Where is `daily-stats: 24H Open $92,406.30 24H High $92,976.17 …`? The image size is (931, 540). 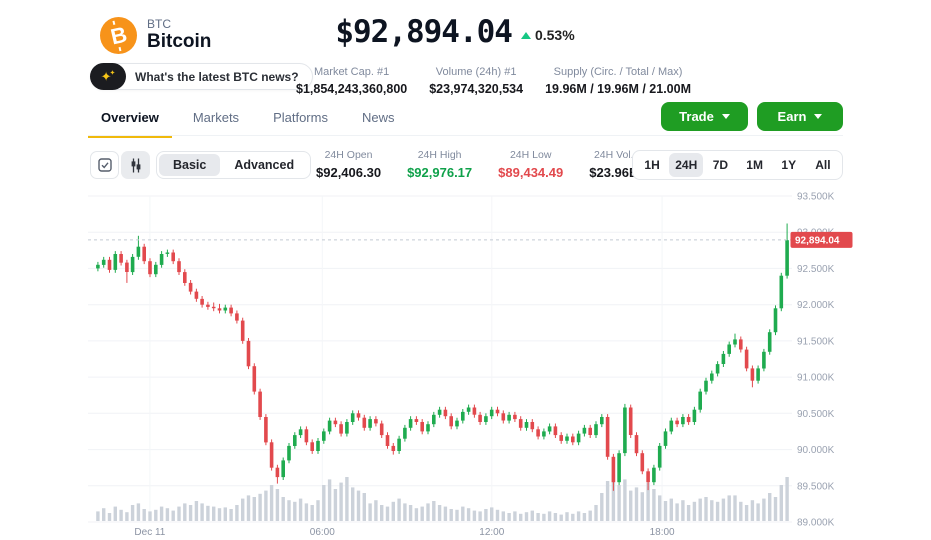
daily-stats: 24H Open $92,406.30 24H High $92,976.17 … is located at coordinates (477, 164).